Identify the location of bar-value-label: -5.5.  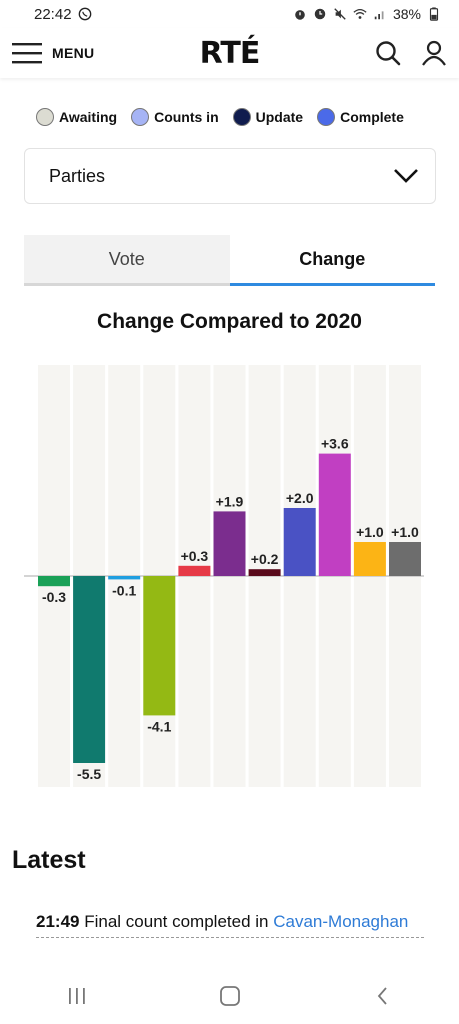
(89, 774).